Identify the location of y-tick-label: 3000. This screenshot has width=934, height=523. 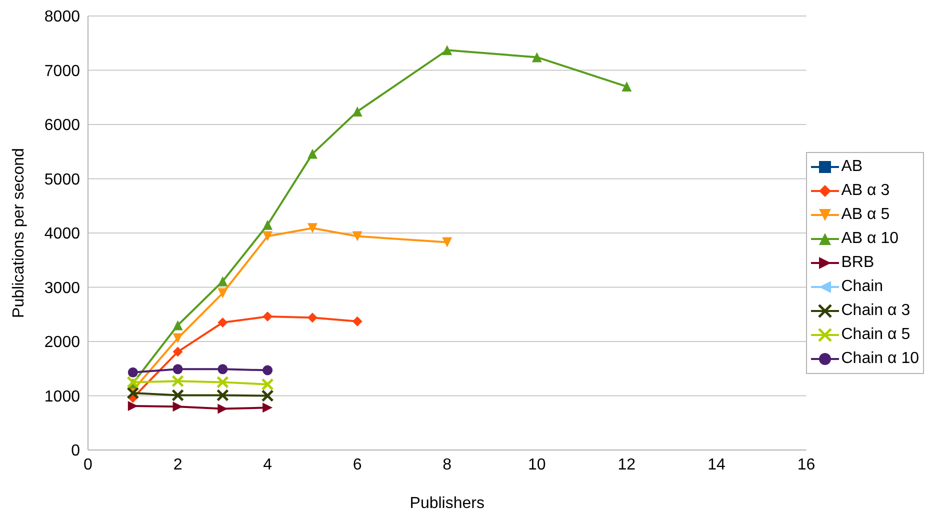
(62, 288).